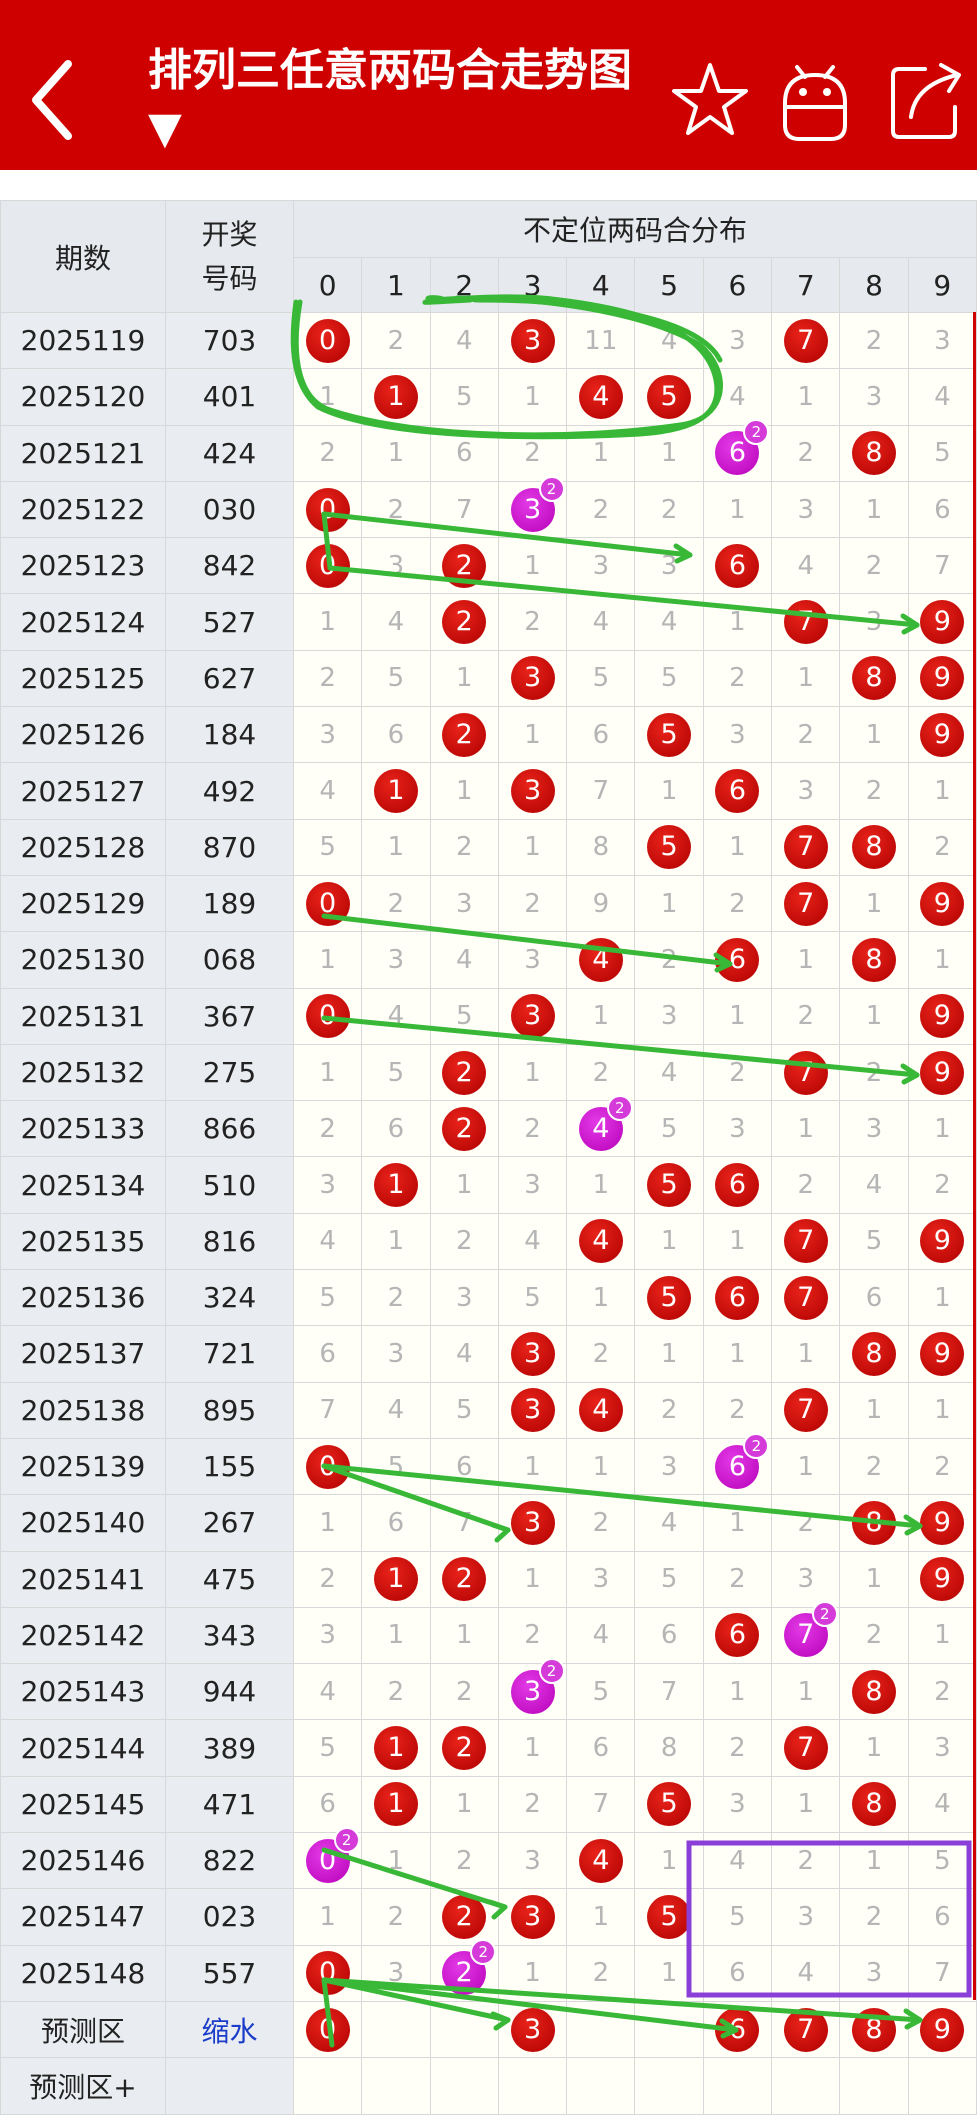 The height and width of the screenshot is (2115, 977). What do you see at coordinates (874, 1917) in the screenshot?
I see `dist-cell-8: 2` at bounding box center [874, 1917].